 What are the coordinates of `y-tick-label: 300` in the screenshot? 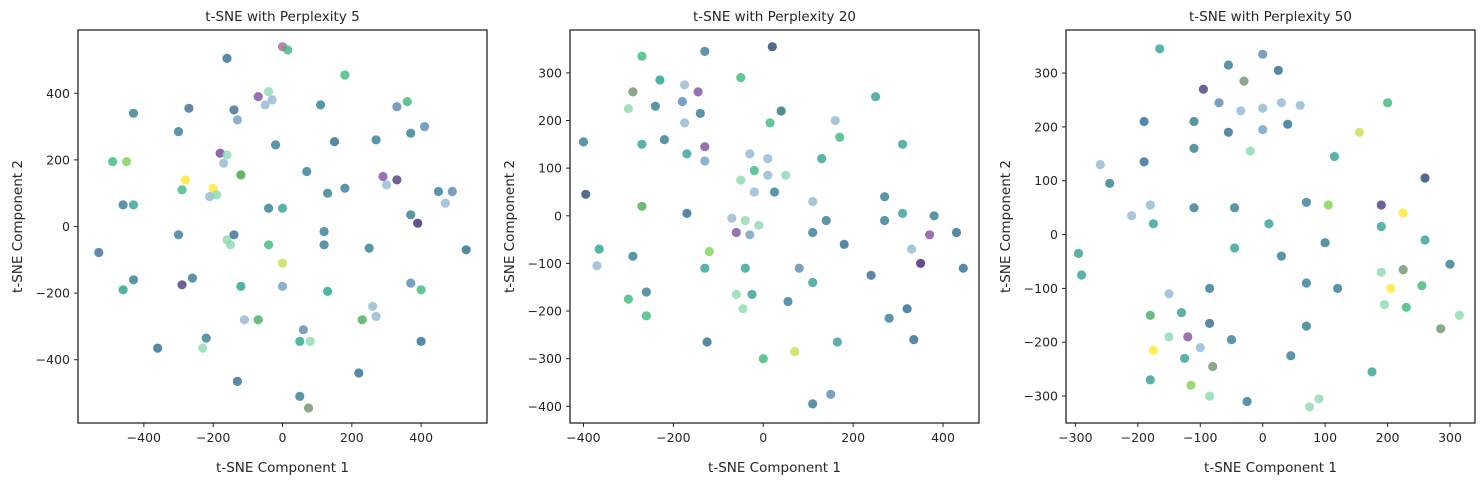 It's located at (1046, 73).